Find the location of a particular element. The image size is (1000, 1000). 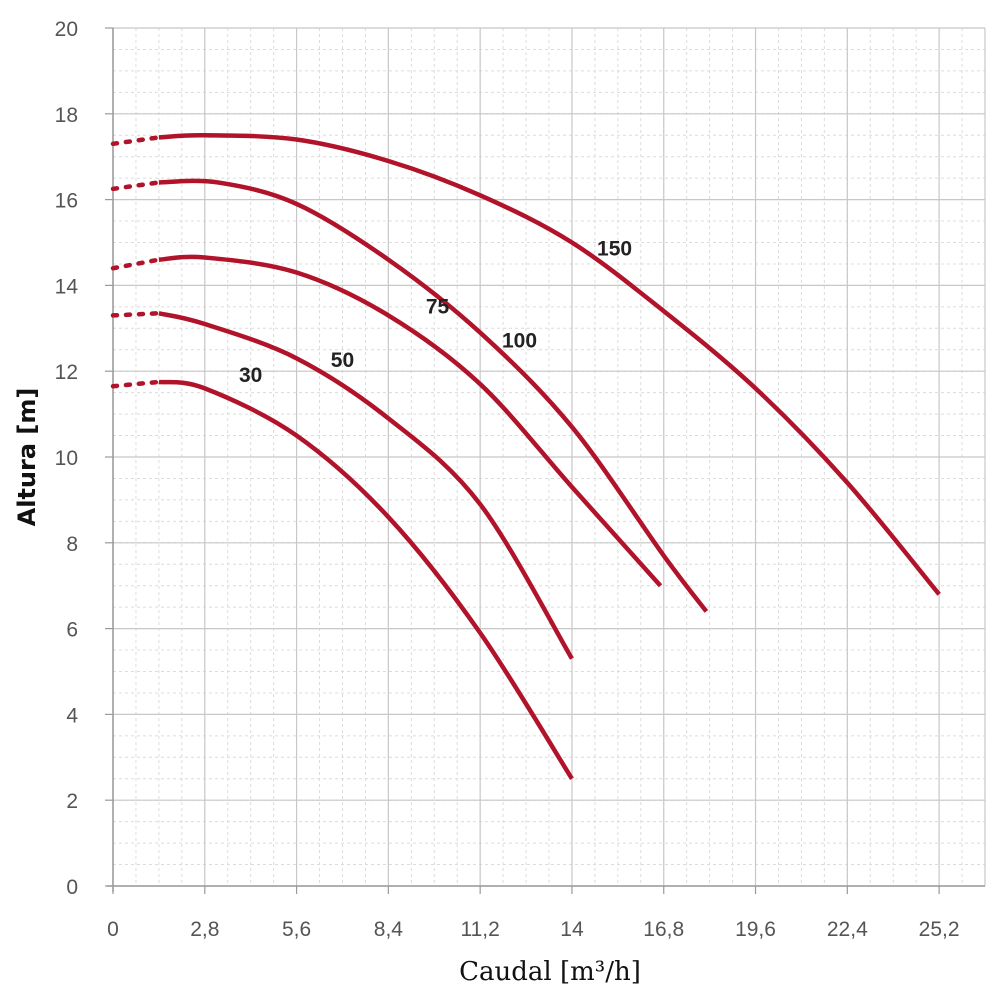

series-label-30: 30 is located at coordinates (250, 375).